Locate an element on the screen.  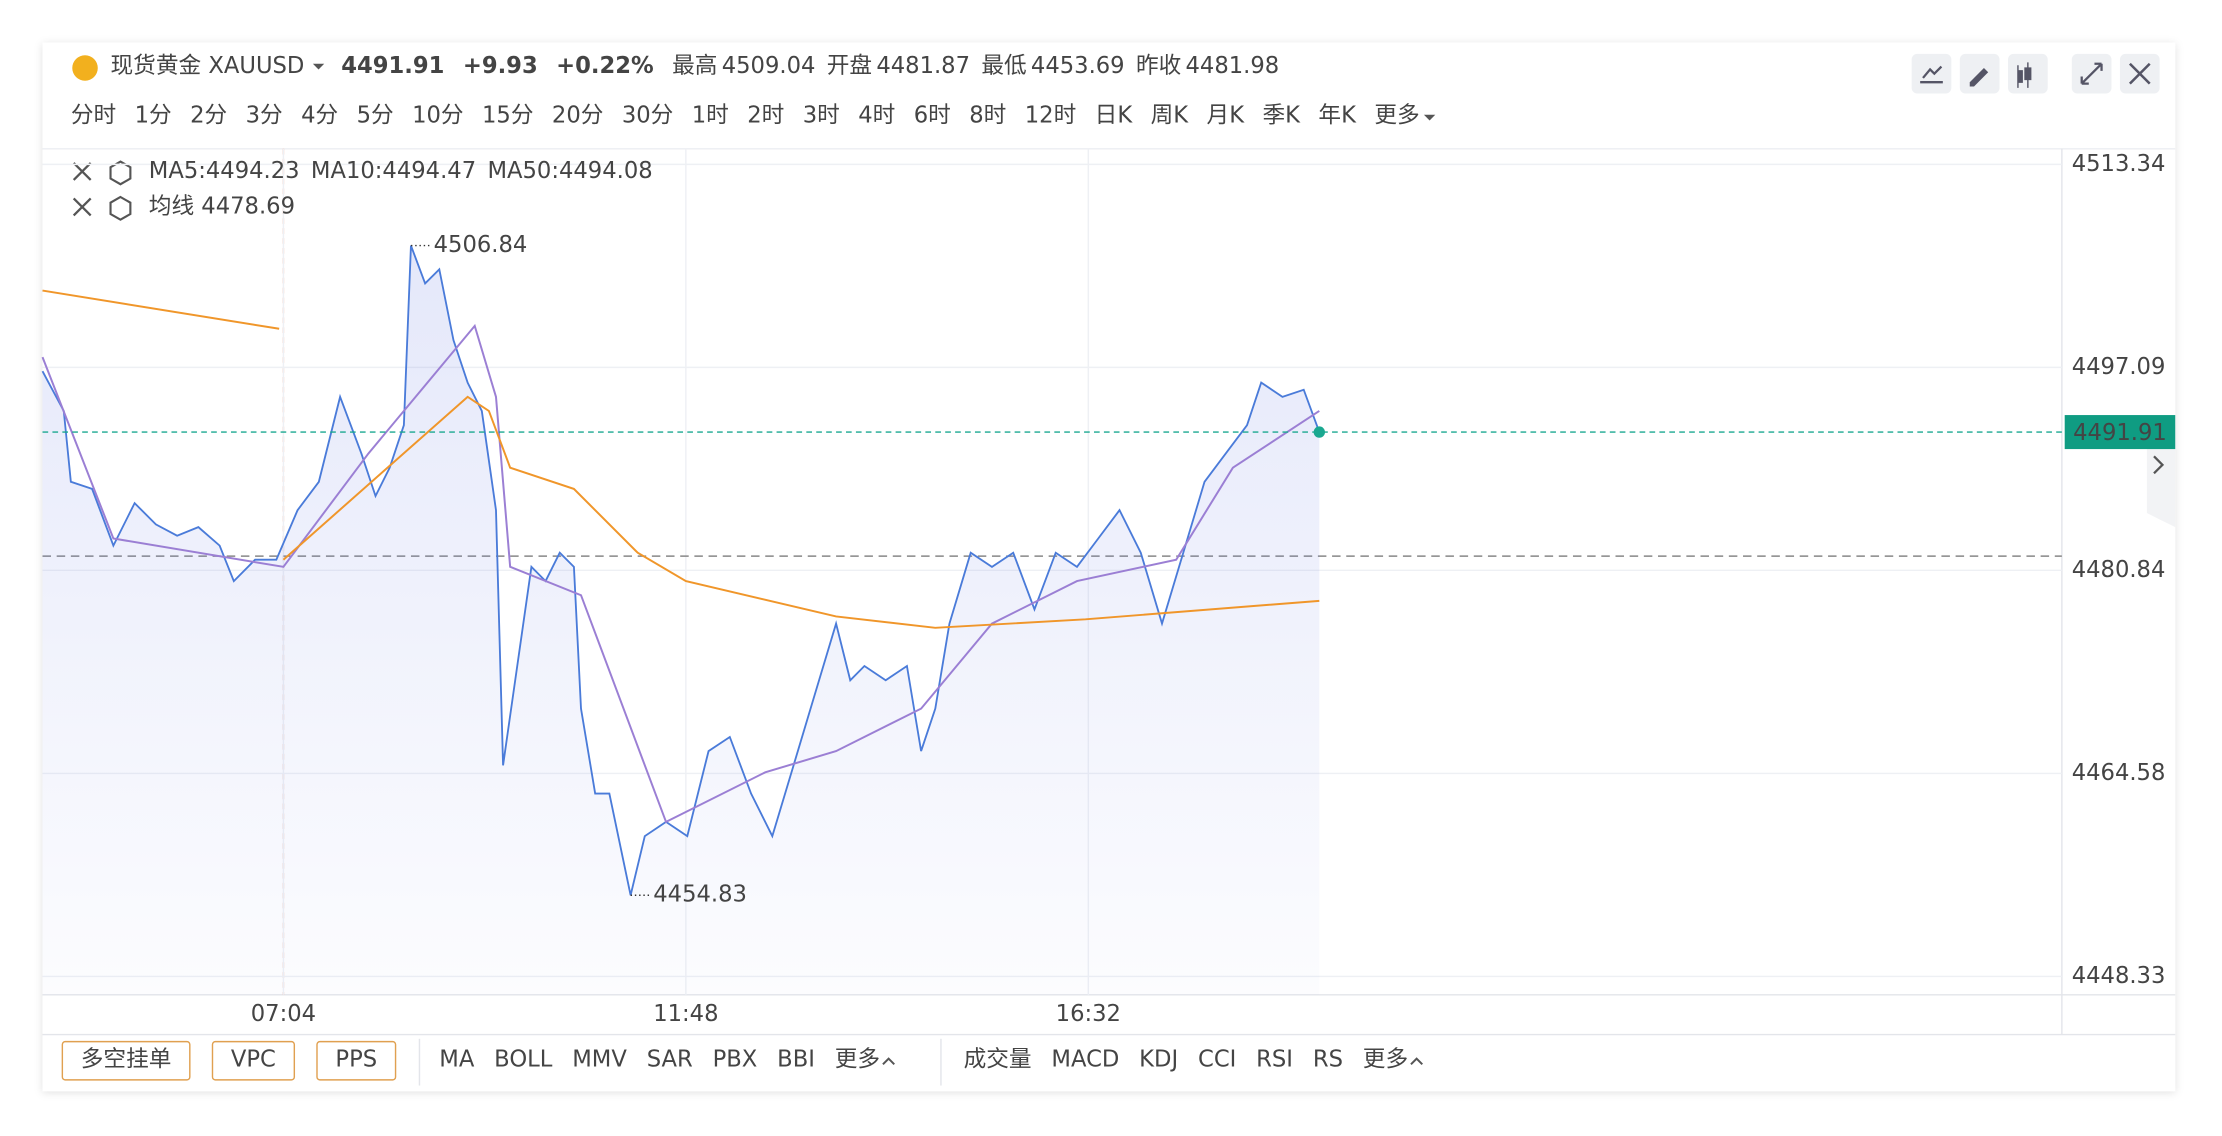
indicator-tab: KDJ is located at coordinates (1158, 1060).